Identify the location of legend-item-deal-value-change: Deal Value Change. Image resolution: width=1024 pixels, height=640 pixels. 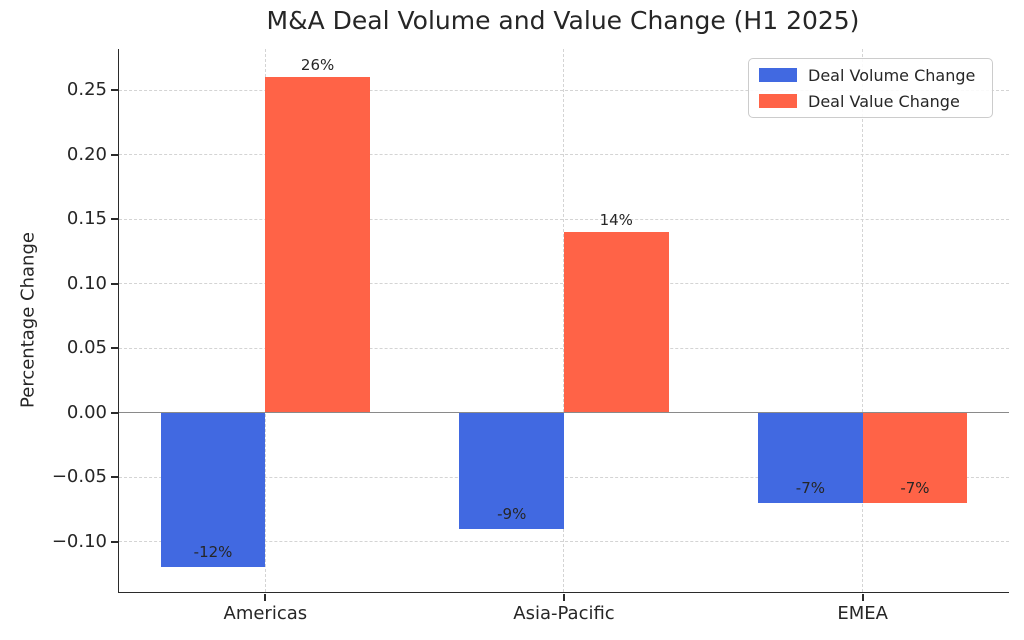
(870, 101).